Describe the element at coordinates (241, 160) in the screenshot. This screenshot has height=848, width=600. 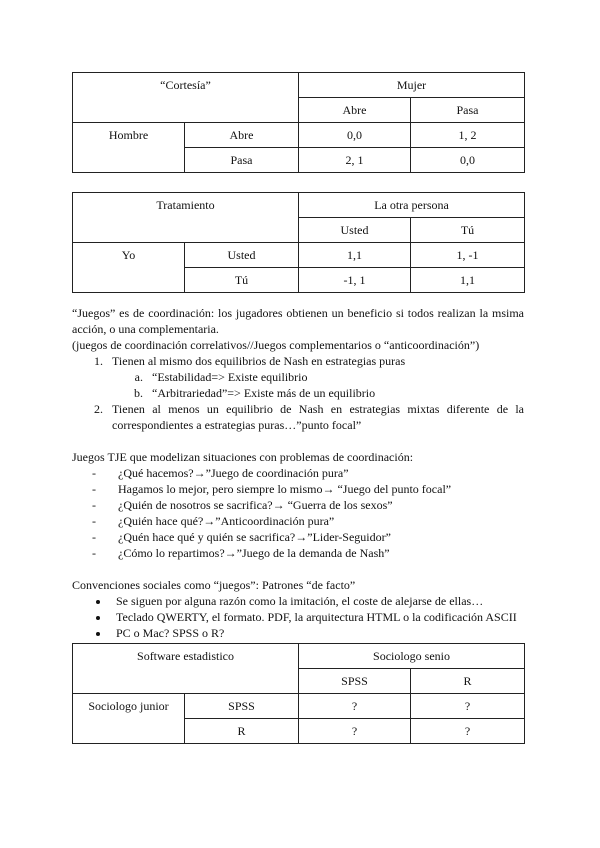
I see `row-header: Pasa` at that location.